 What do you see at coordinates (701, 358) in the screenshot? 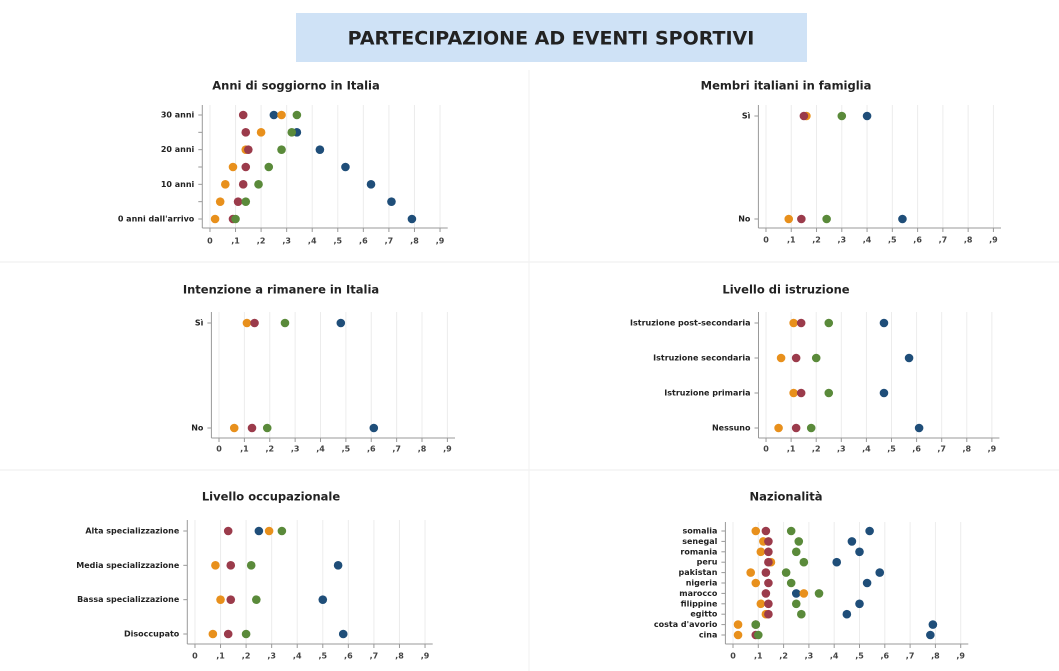
I see `y-tick-label: Istruzione secondaria` at bounding box center [701, 358].